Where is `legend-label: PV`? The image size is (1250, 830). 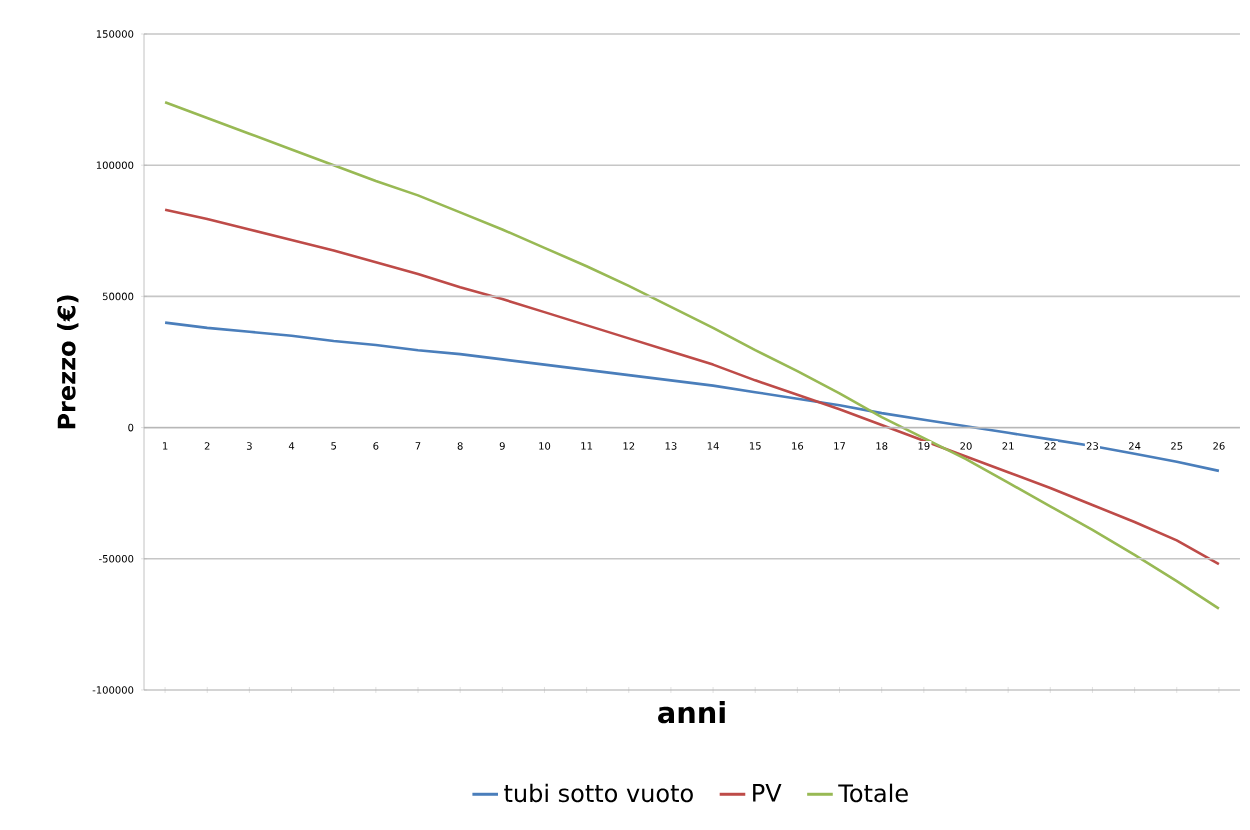 legend-label: PV is located at coordinates (767, 793).